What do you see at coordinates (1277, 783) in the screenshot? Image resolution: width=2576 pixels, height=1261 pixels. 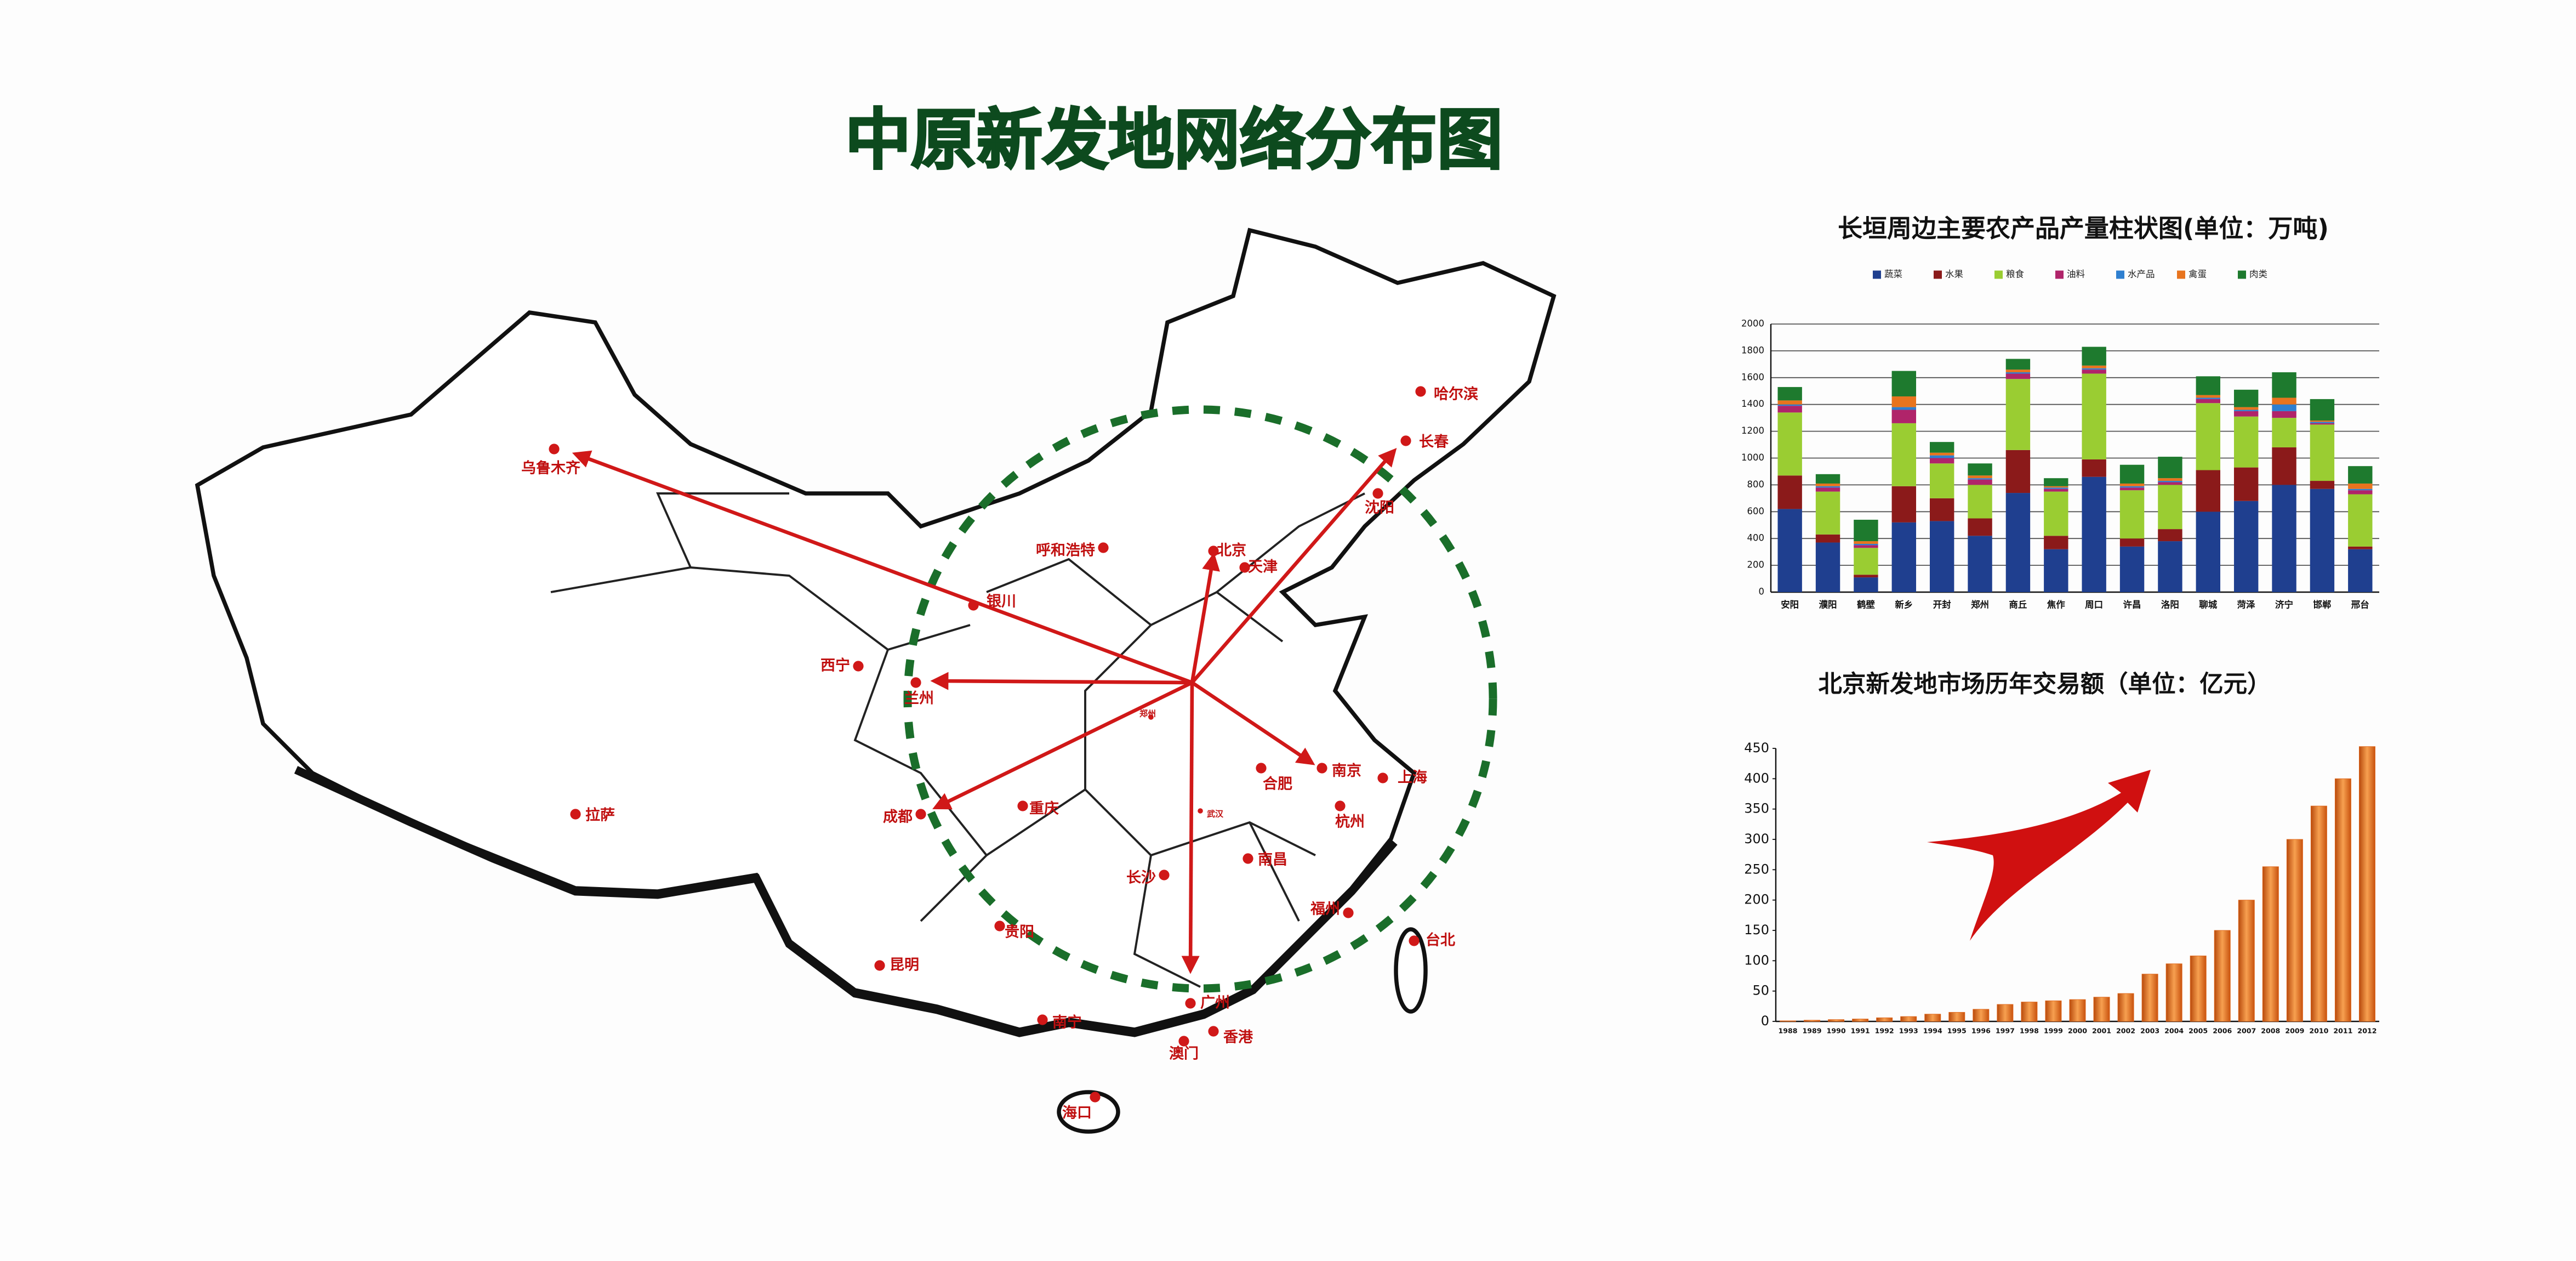 I see `city-label: 合肥` at bounding box center [1277, 783].